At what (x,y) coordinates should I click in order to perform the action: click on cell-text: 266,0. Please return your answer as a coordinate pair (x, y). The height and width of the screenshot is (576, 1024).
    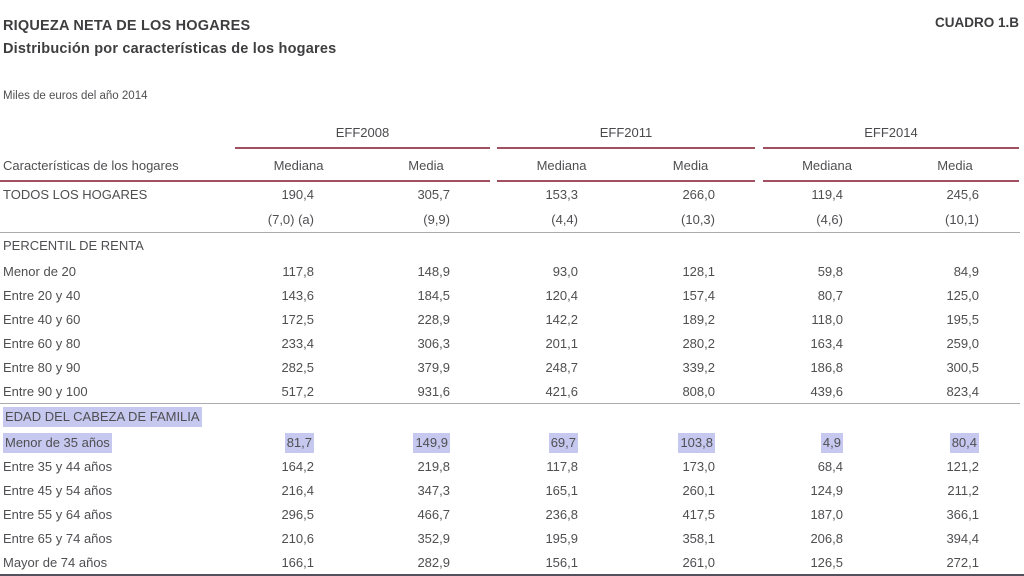
    Looking at the image, I should click on (698, 194).